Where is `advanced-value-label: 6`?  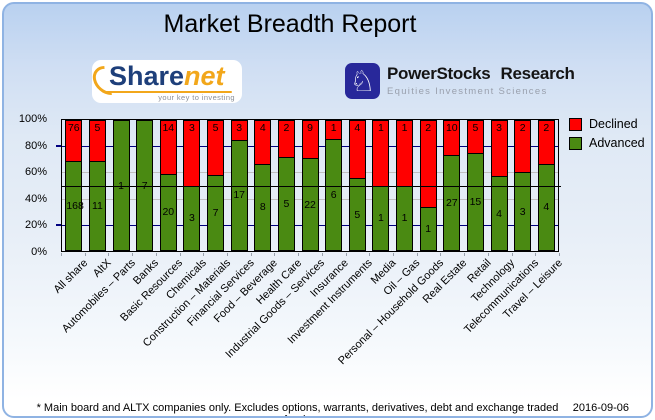 advanced-value-label: 6 is located at coordinates (333, 194).